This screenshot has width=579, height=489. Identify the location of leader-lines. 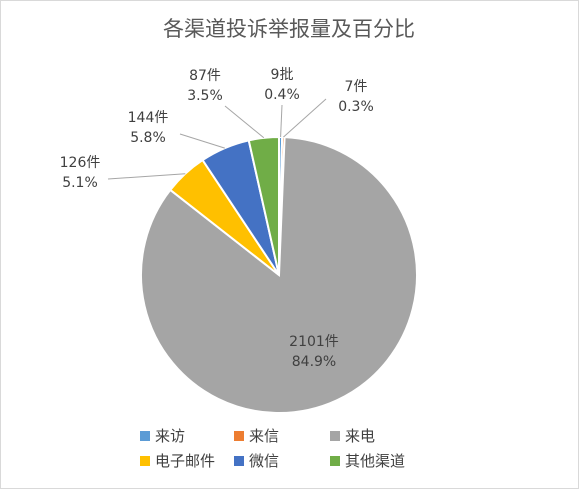
(217, 139).